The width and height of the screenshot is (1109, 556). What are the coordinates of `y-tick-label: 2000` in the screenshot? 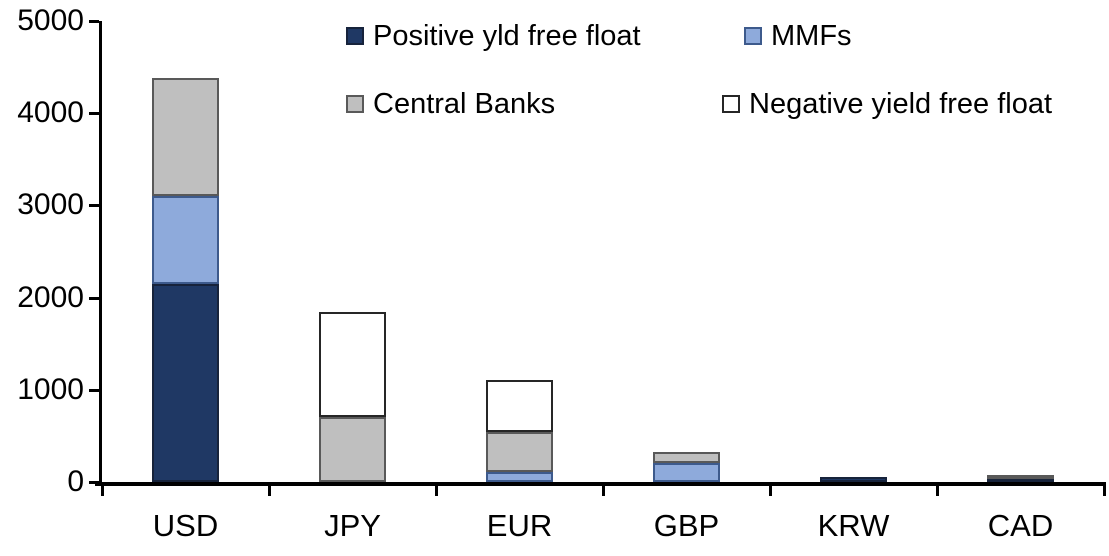 It's located at (50, 297).